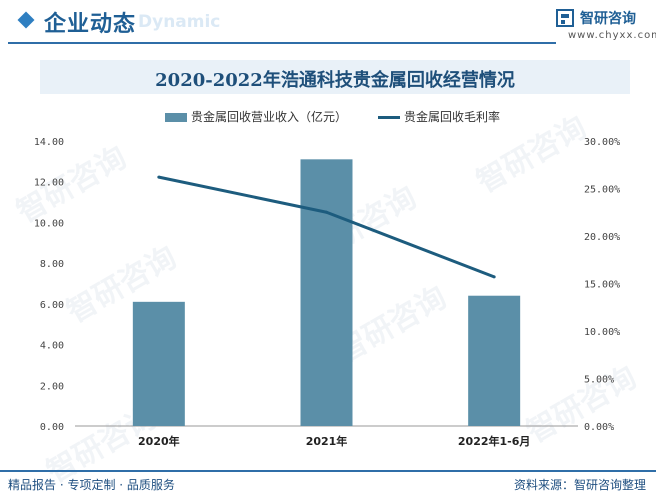 This screenshot has width=656, height=496. What do you see at coordinates (282, 43) in the screenshot?
I see `header-divider` at bounding box center [282, 43].